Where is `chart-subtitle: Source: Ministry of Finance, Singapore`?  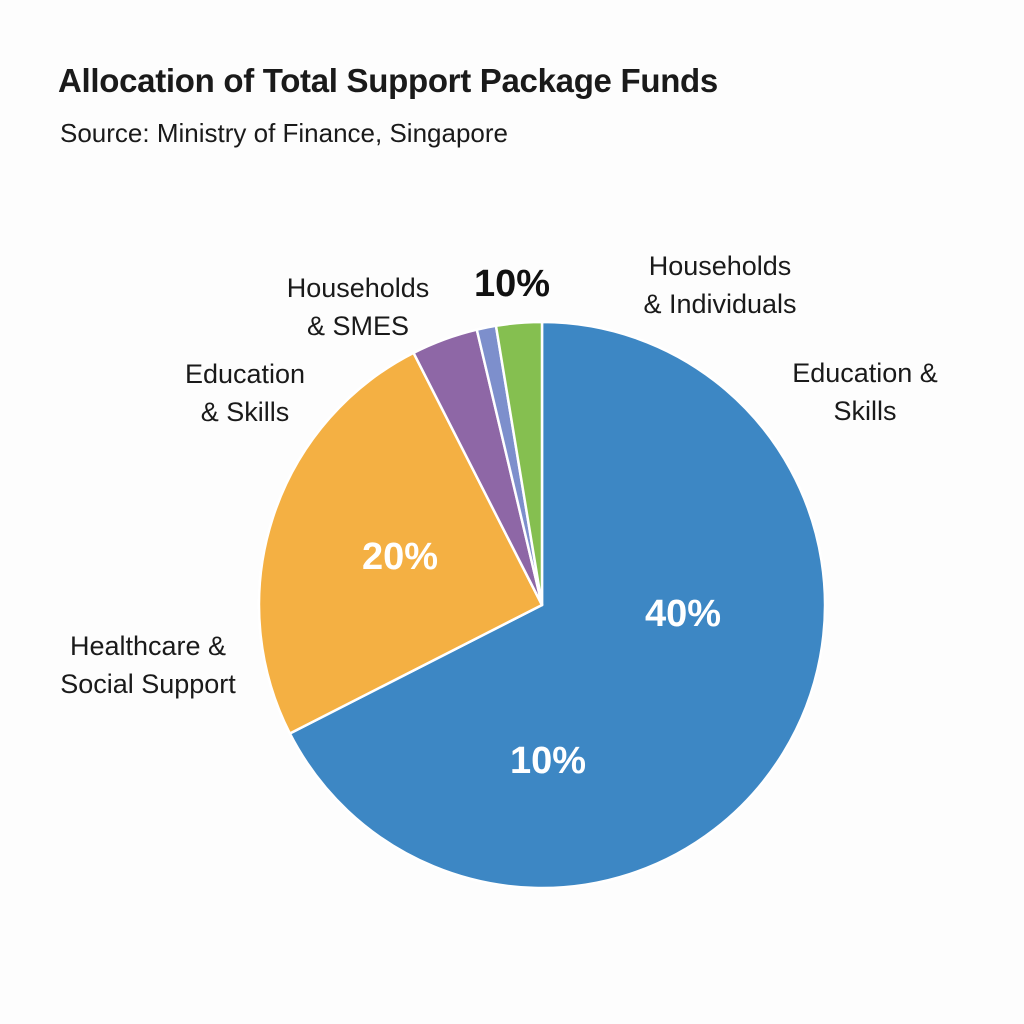
chart-subtitle: Source: Ministry of Finance, Singapore is located at coordinates (284, 133).